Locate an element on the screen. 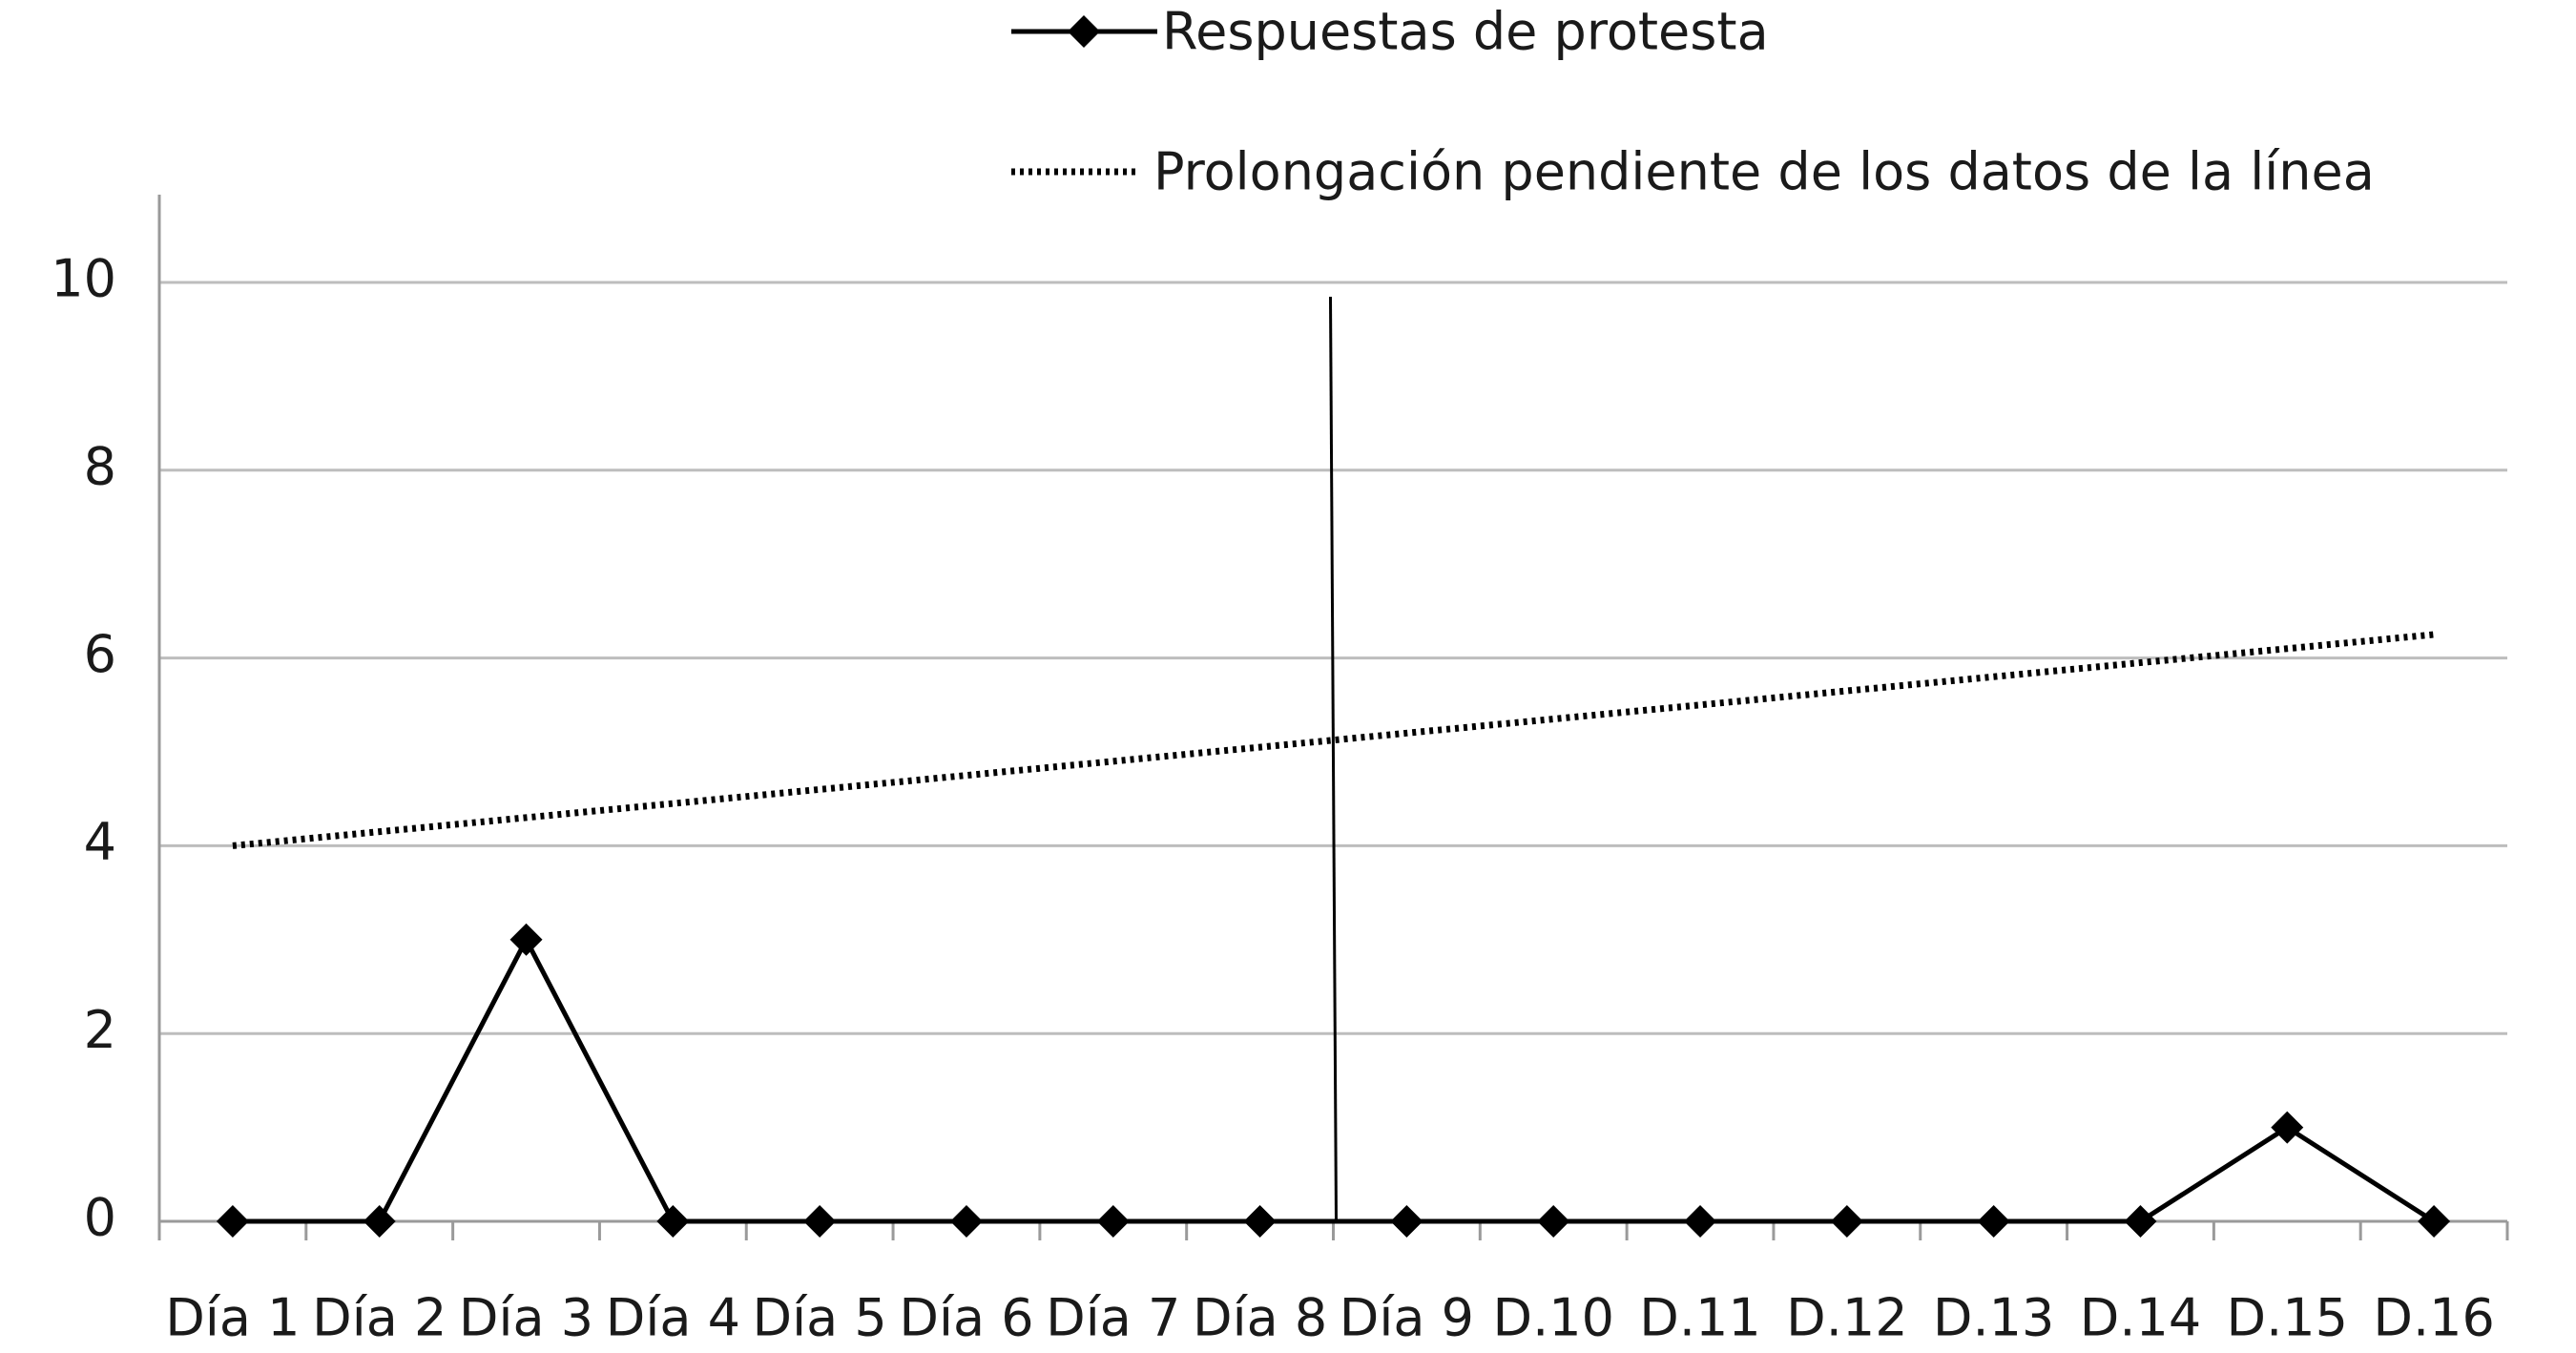 The height and width of the screenshot is (1353, 2576). y-tick-label: 8 is located at coordinates (100, 466).